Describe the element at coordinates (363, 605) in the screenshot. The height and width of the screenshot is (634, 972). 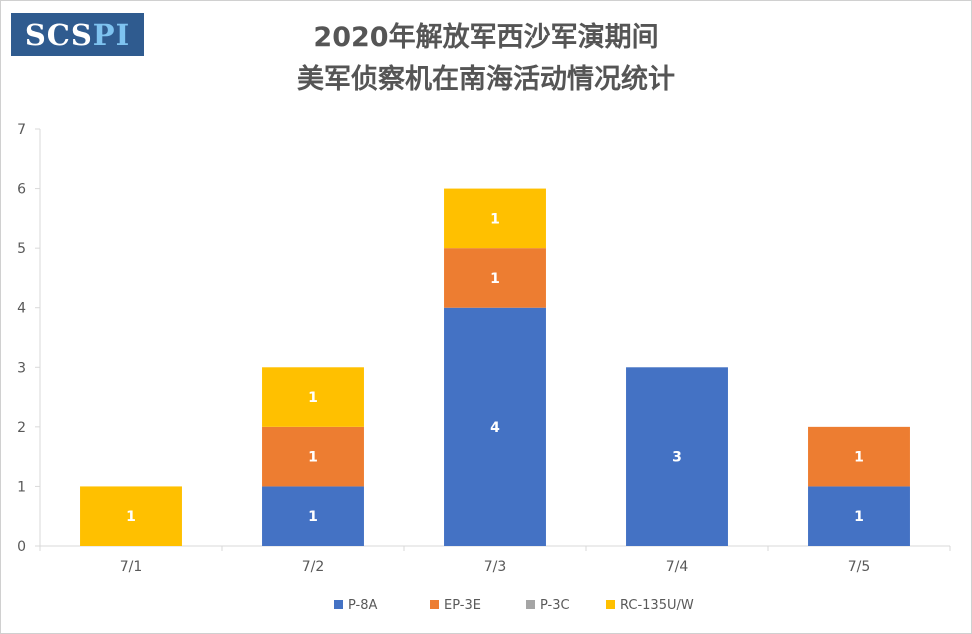
I see `legend-label: P-8A` at that location.